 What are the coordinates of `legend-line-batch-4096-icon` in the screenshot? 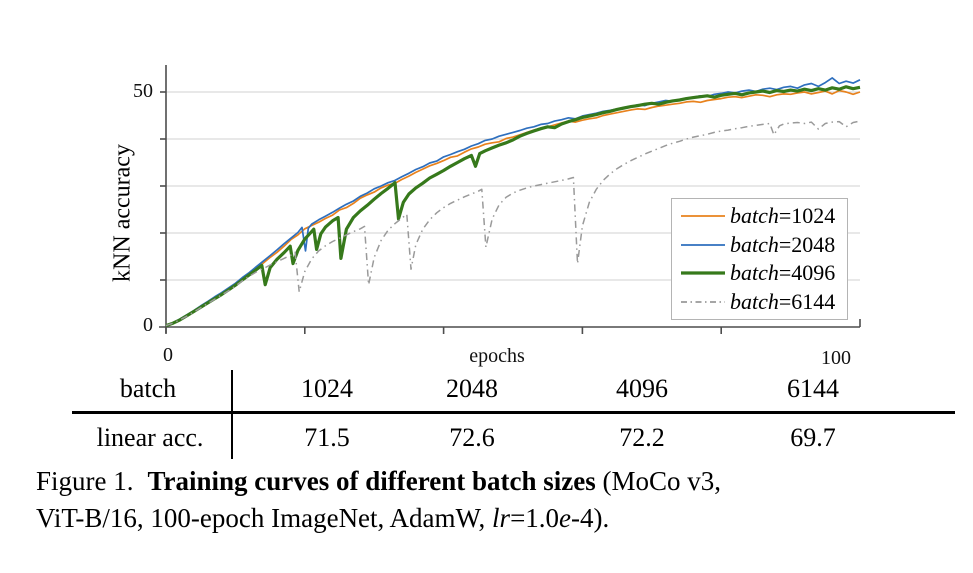 It's located at (703, 273).